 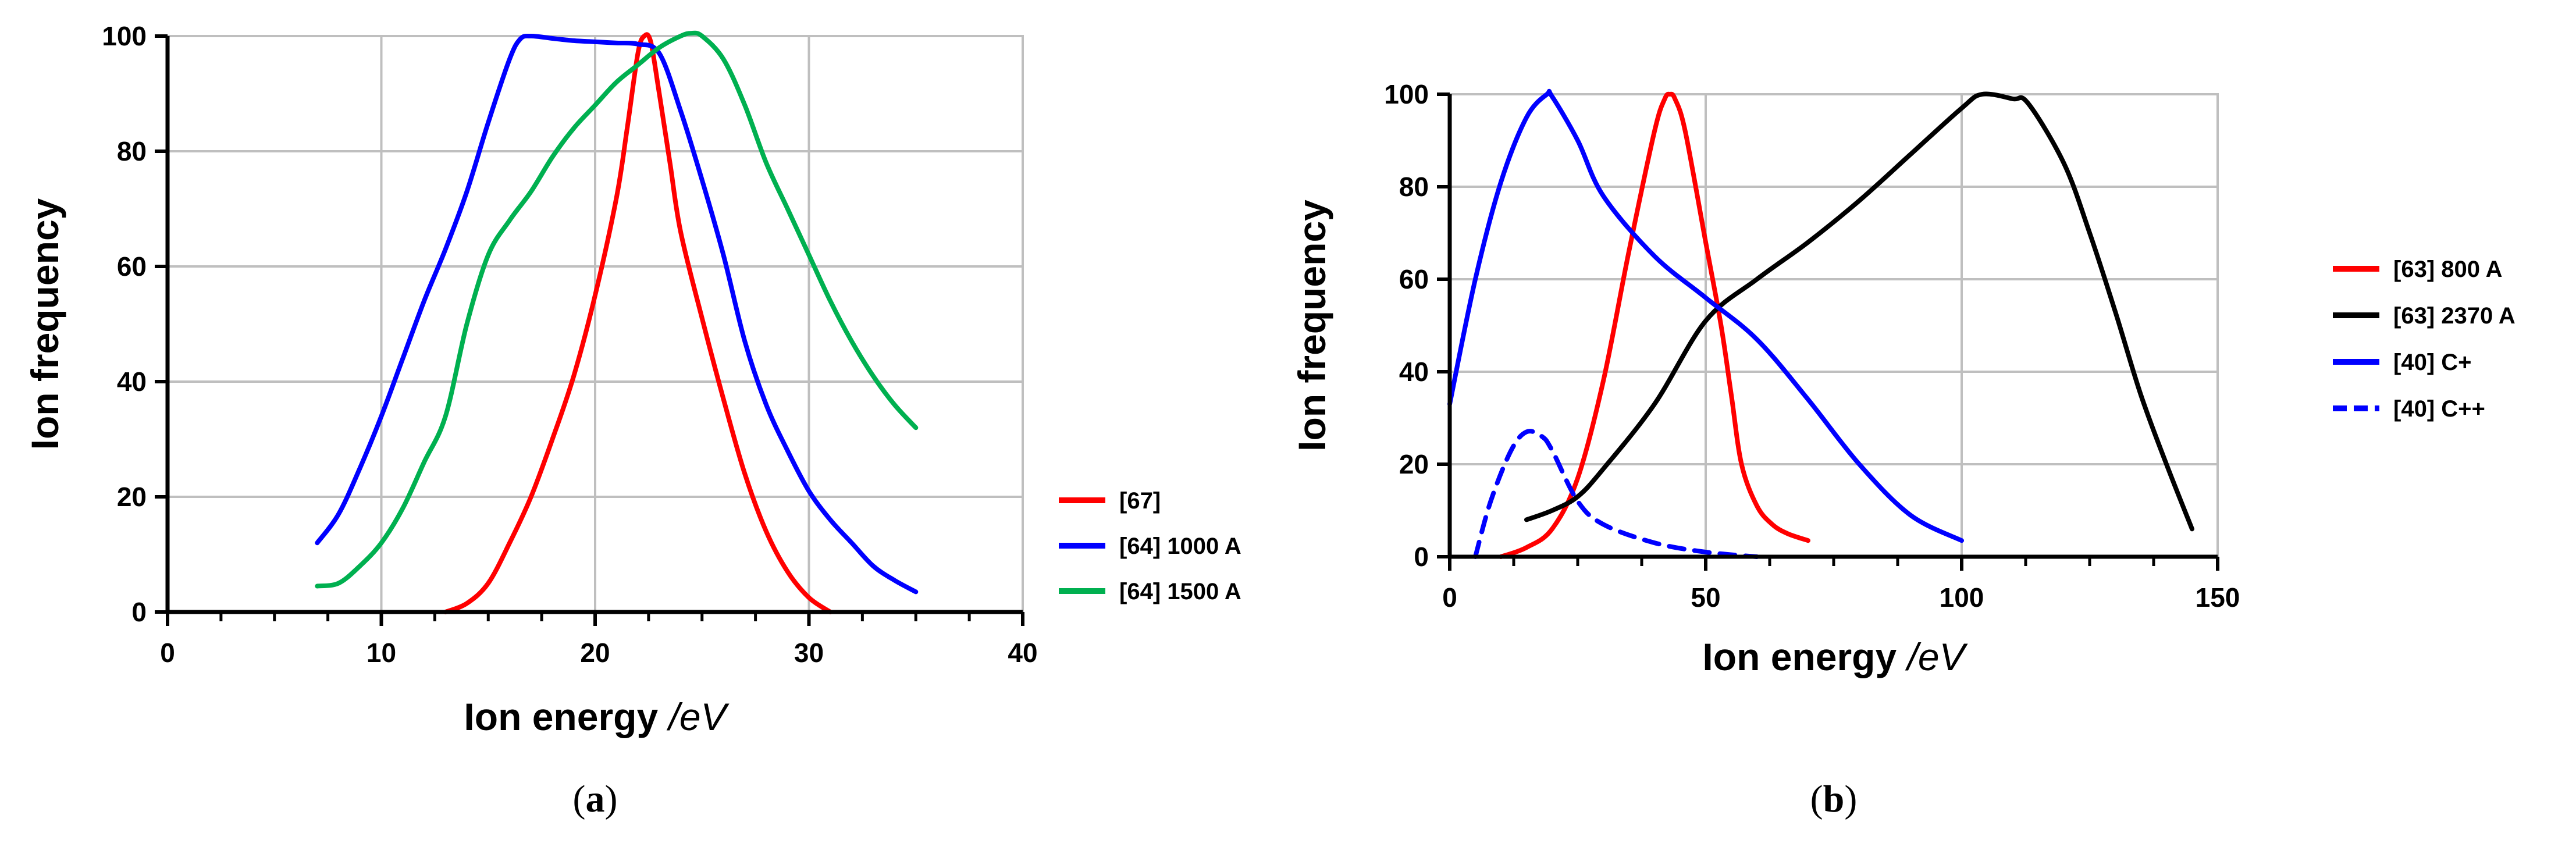 What do you see at coordinates (2218, 597) in the screenshot?
I see `x-tick-label: 150` at bounding box center [2218, 597].